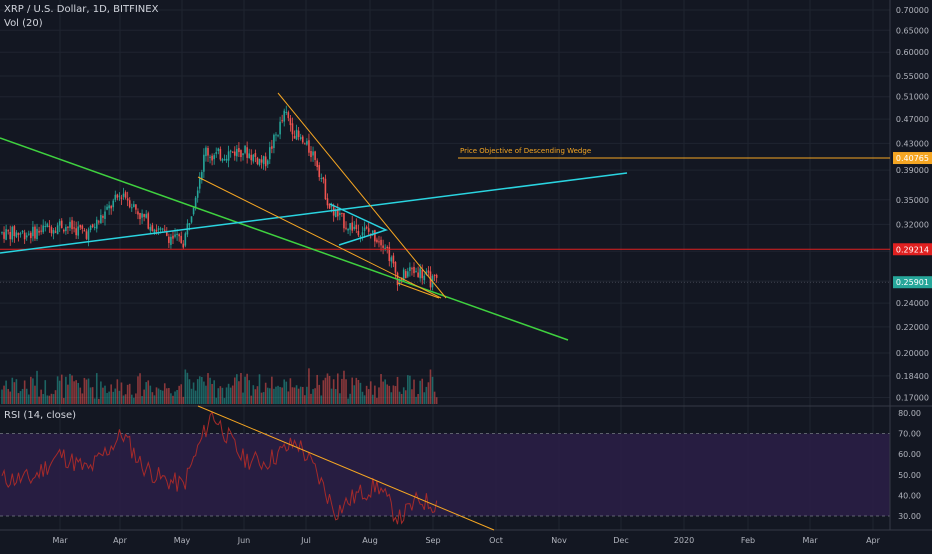 The width and height of the screenshot is (932, 554). Describe the element at coordinates (912, 327) in the screenshot. I see `price-tick-label: 0.22000` at that location.